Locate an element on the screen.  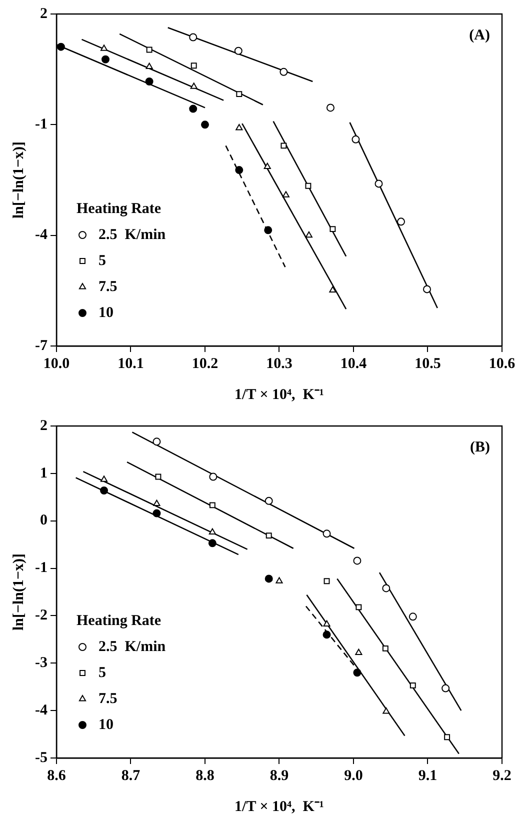
y-tick-label: 1 is located at coordinates (44, 473).